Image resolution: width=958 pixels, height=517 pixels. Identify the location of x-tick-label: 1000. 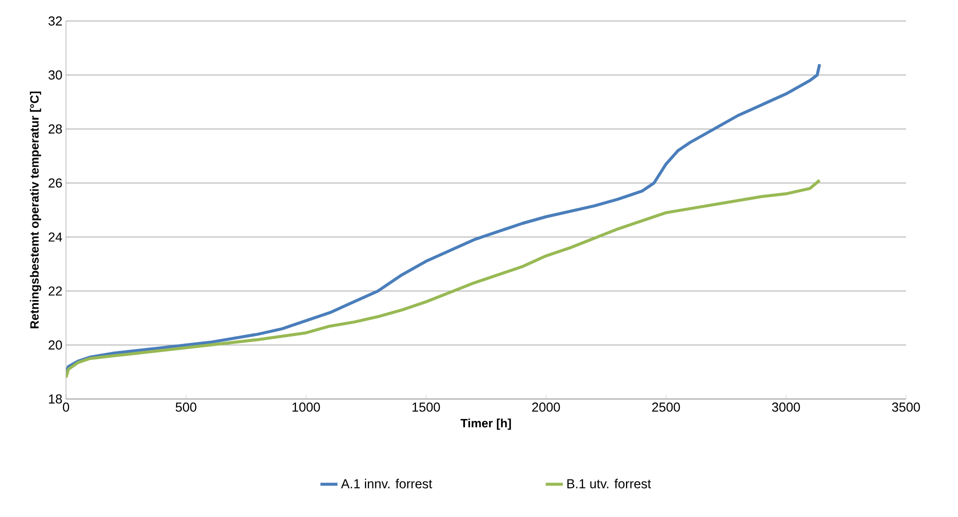
(306, 407).